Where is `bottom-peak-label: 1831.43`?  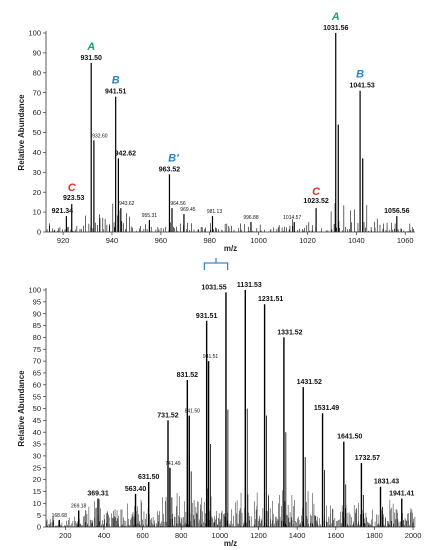 bottom-peak-label: 1831.43 is located at coordinates (386, 482).